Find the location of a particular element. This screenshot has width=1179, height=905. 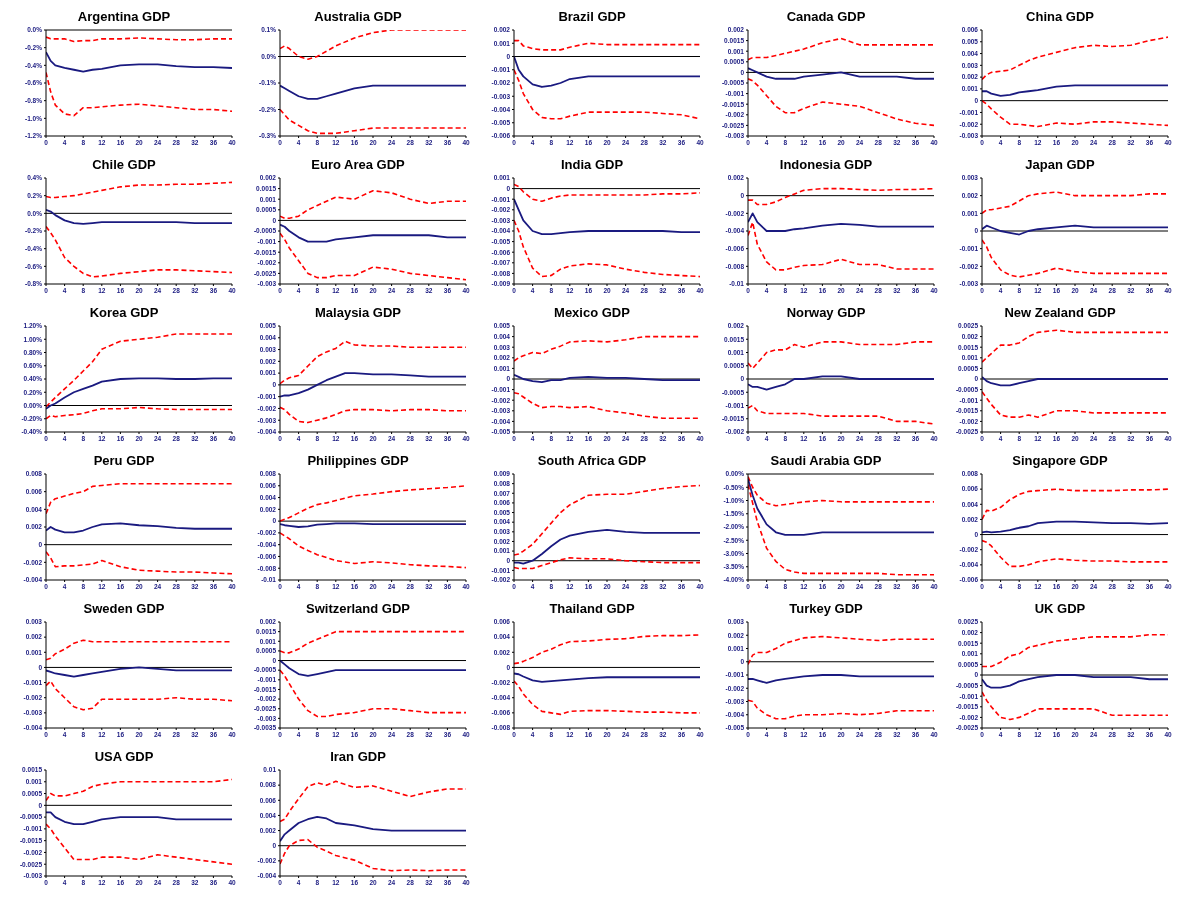

chart-title: Malaysia GDP is located at coordinates (358, 313).